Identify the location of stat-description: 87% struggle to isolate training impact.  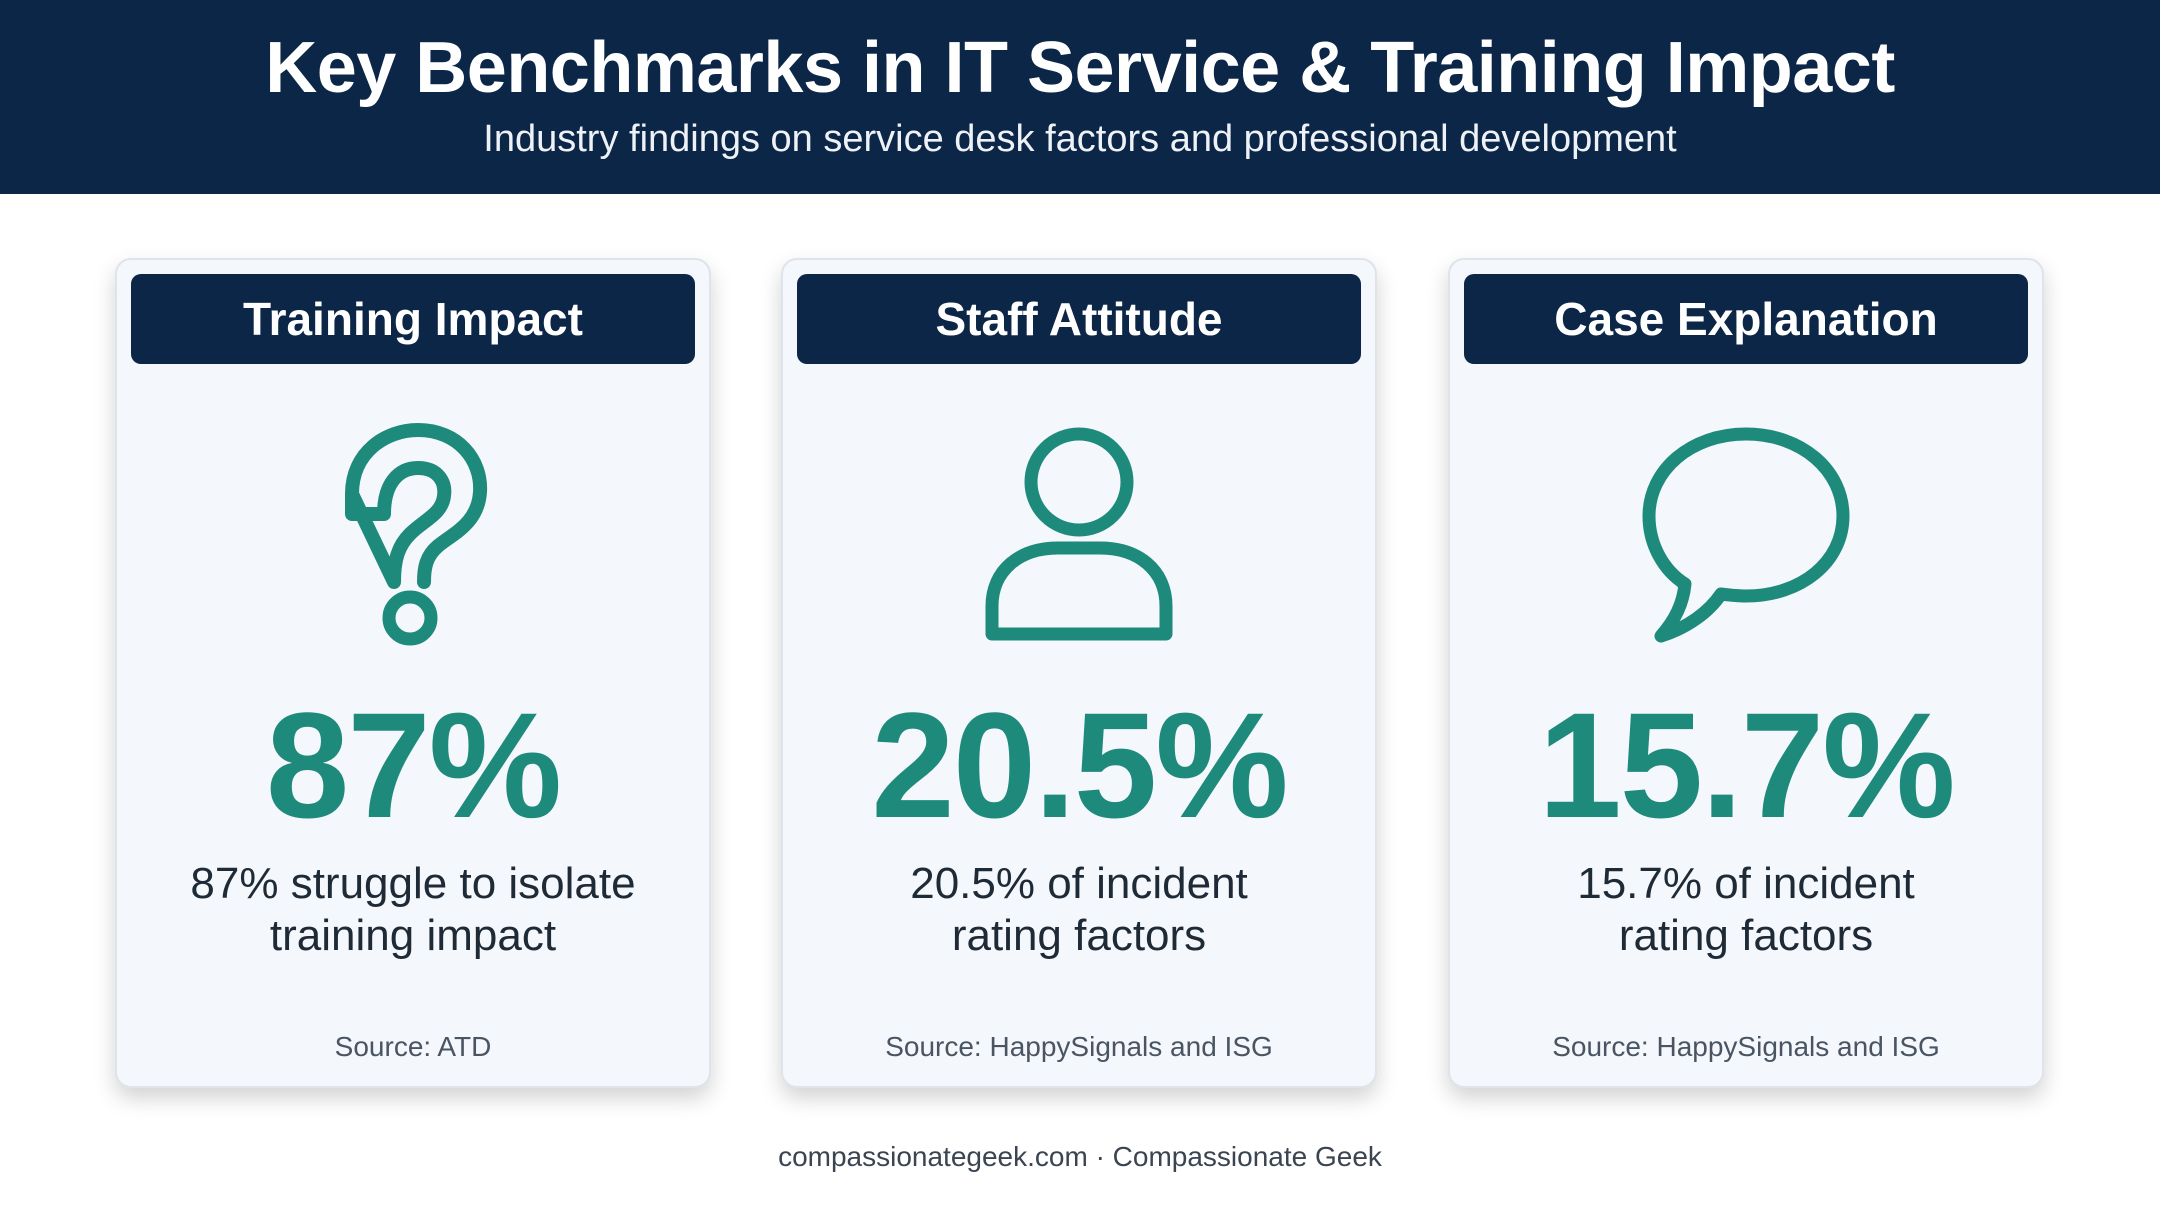
(413, 910).